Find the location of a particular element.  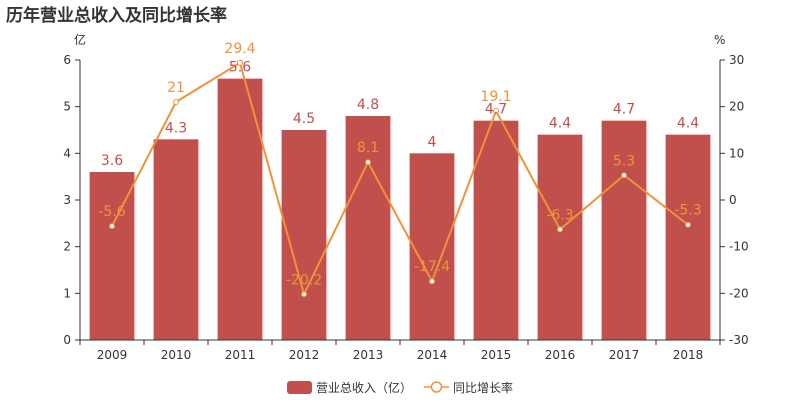

x-tick-label-2015: 2015 is located at coordinates (496, 355).